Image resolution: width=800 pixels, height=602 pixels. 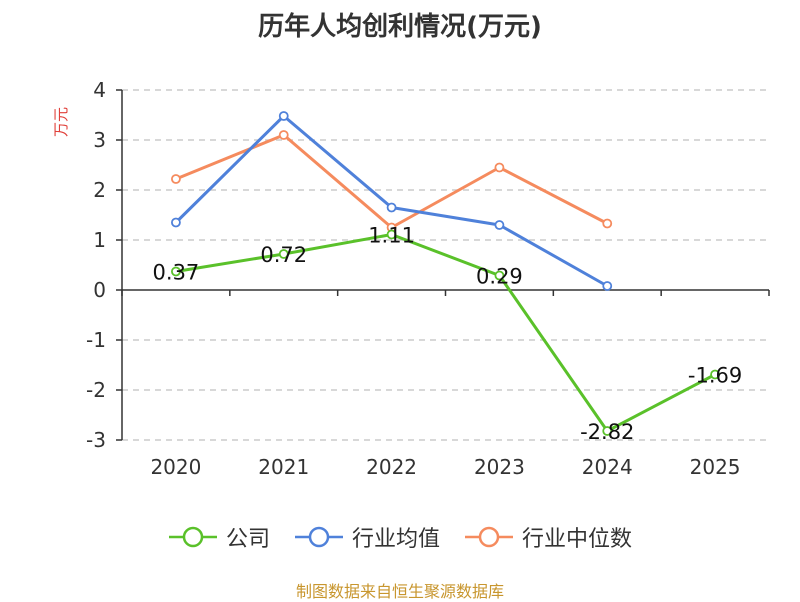 I want to click on chart-legend: 公司 行业均值 行业中位数, so click(x=400, y=537).